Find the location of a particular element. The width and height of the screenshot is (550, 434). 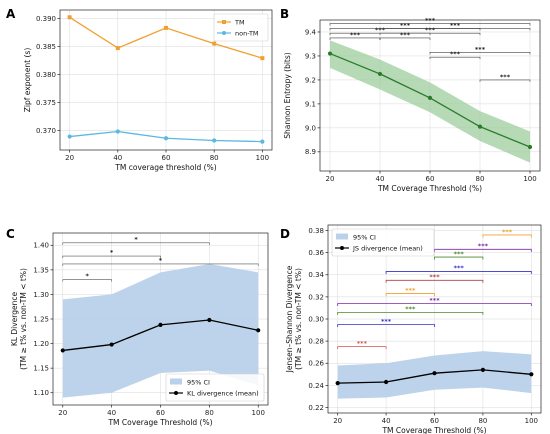

y-tick-label: 0.390 is located at coordinates (46, 19).